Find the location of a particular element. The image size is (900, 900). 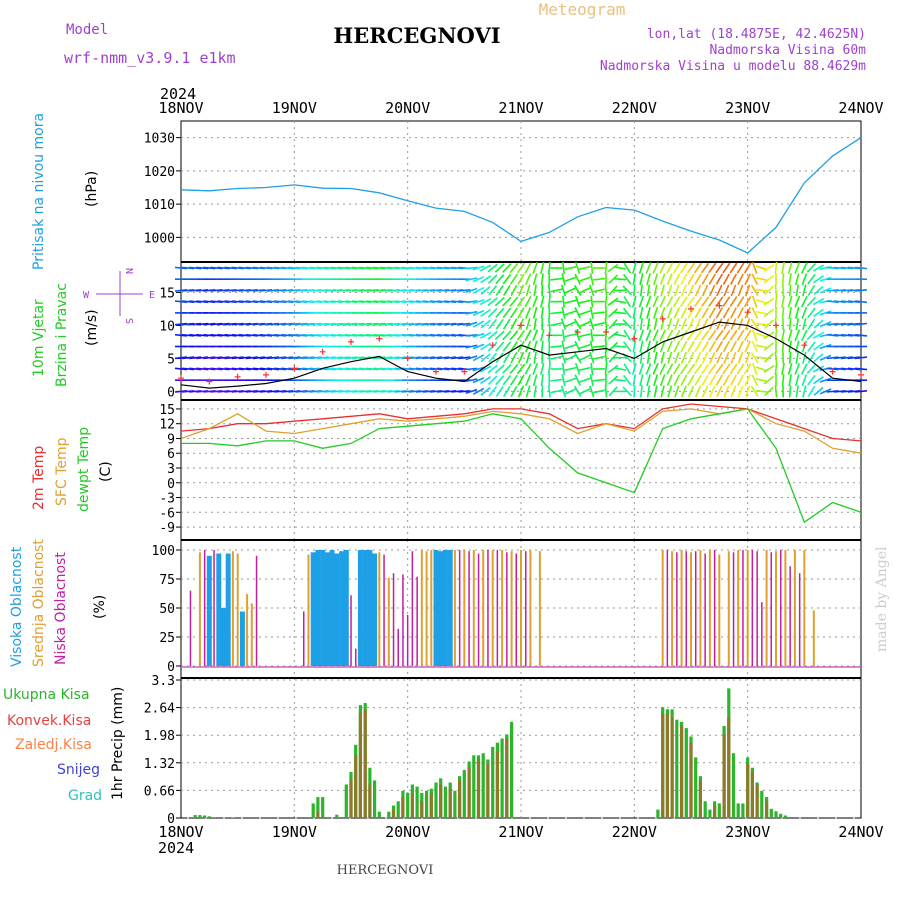

precip-plot is located at coordinates (490, 753).